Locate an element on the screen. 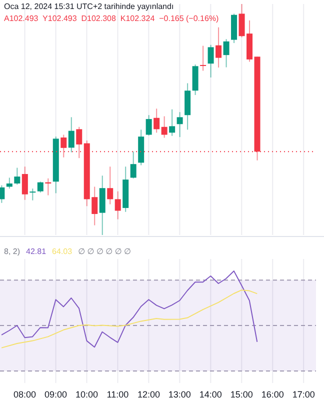 The image size is (324, 400). x-tick-label: 11:00 is located at coordinates (117, 394).